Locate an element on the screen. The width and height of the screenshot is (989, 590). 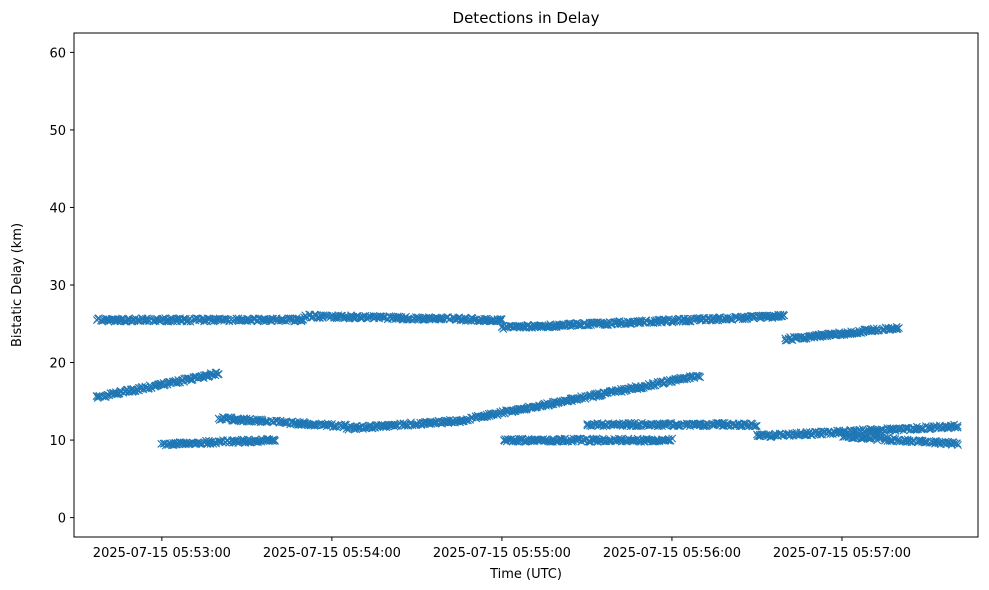
y-tick-label: 40 is located at coordinates (57, 208).